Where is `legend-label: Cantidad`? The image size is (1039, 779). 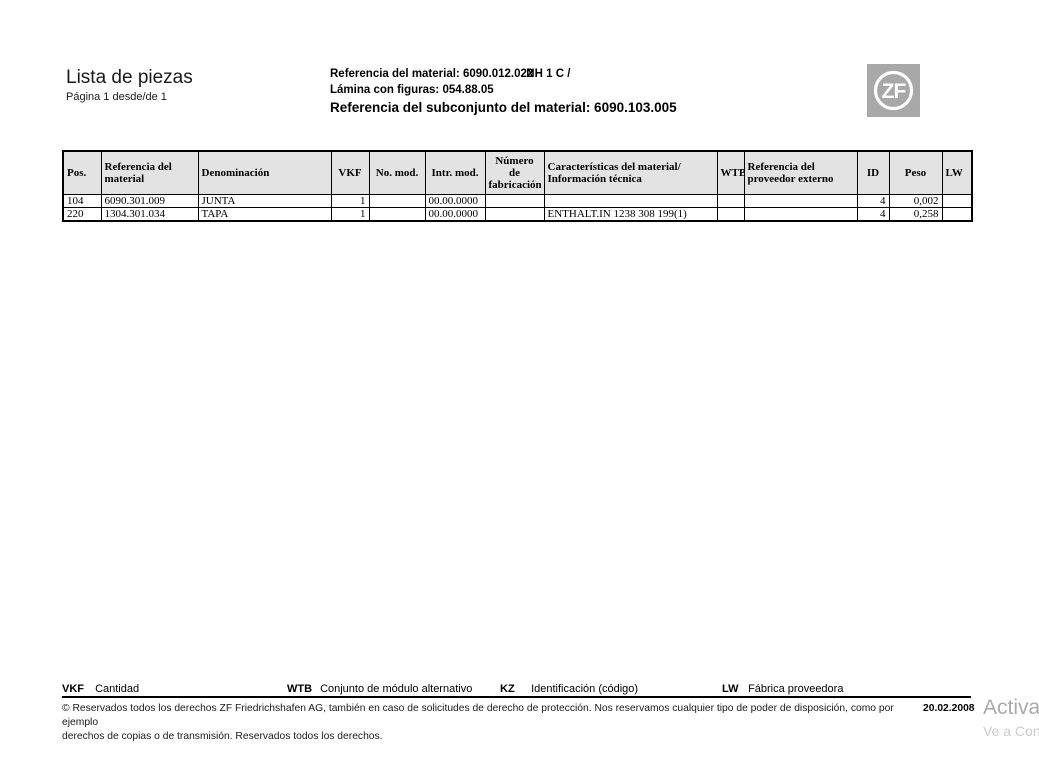
legend-label: Cantidad is located at coordinates (117, 689).